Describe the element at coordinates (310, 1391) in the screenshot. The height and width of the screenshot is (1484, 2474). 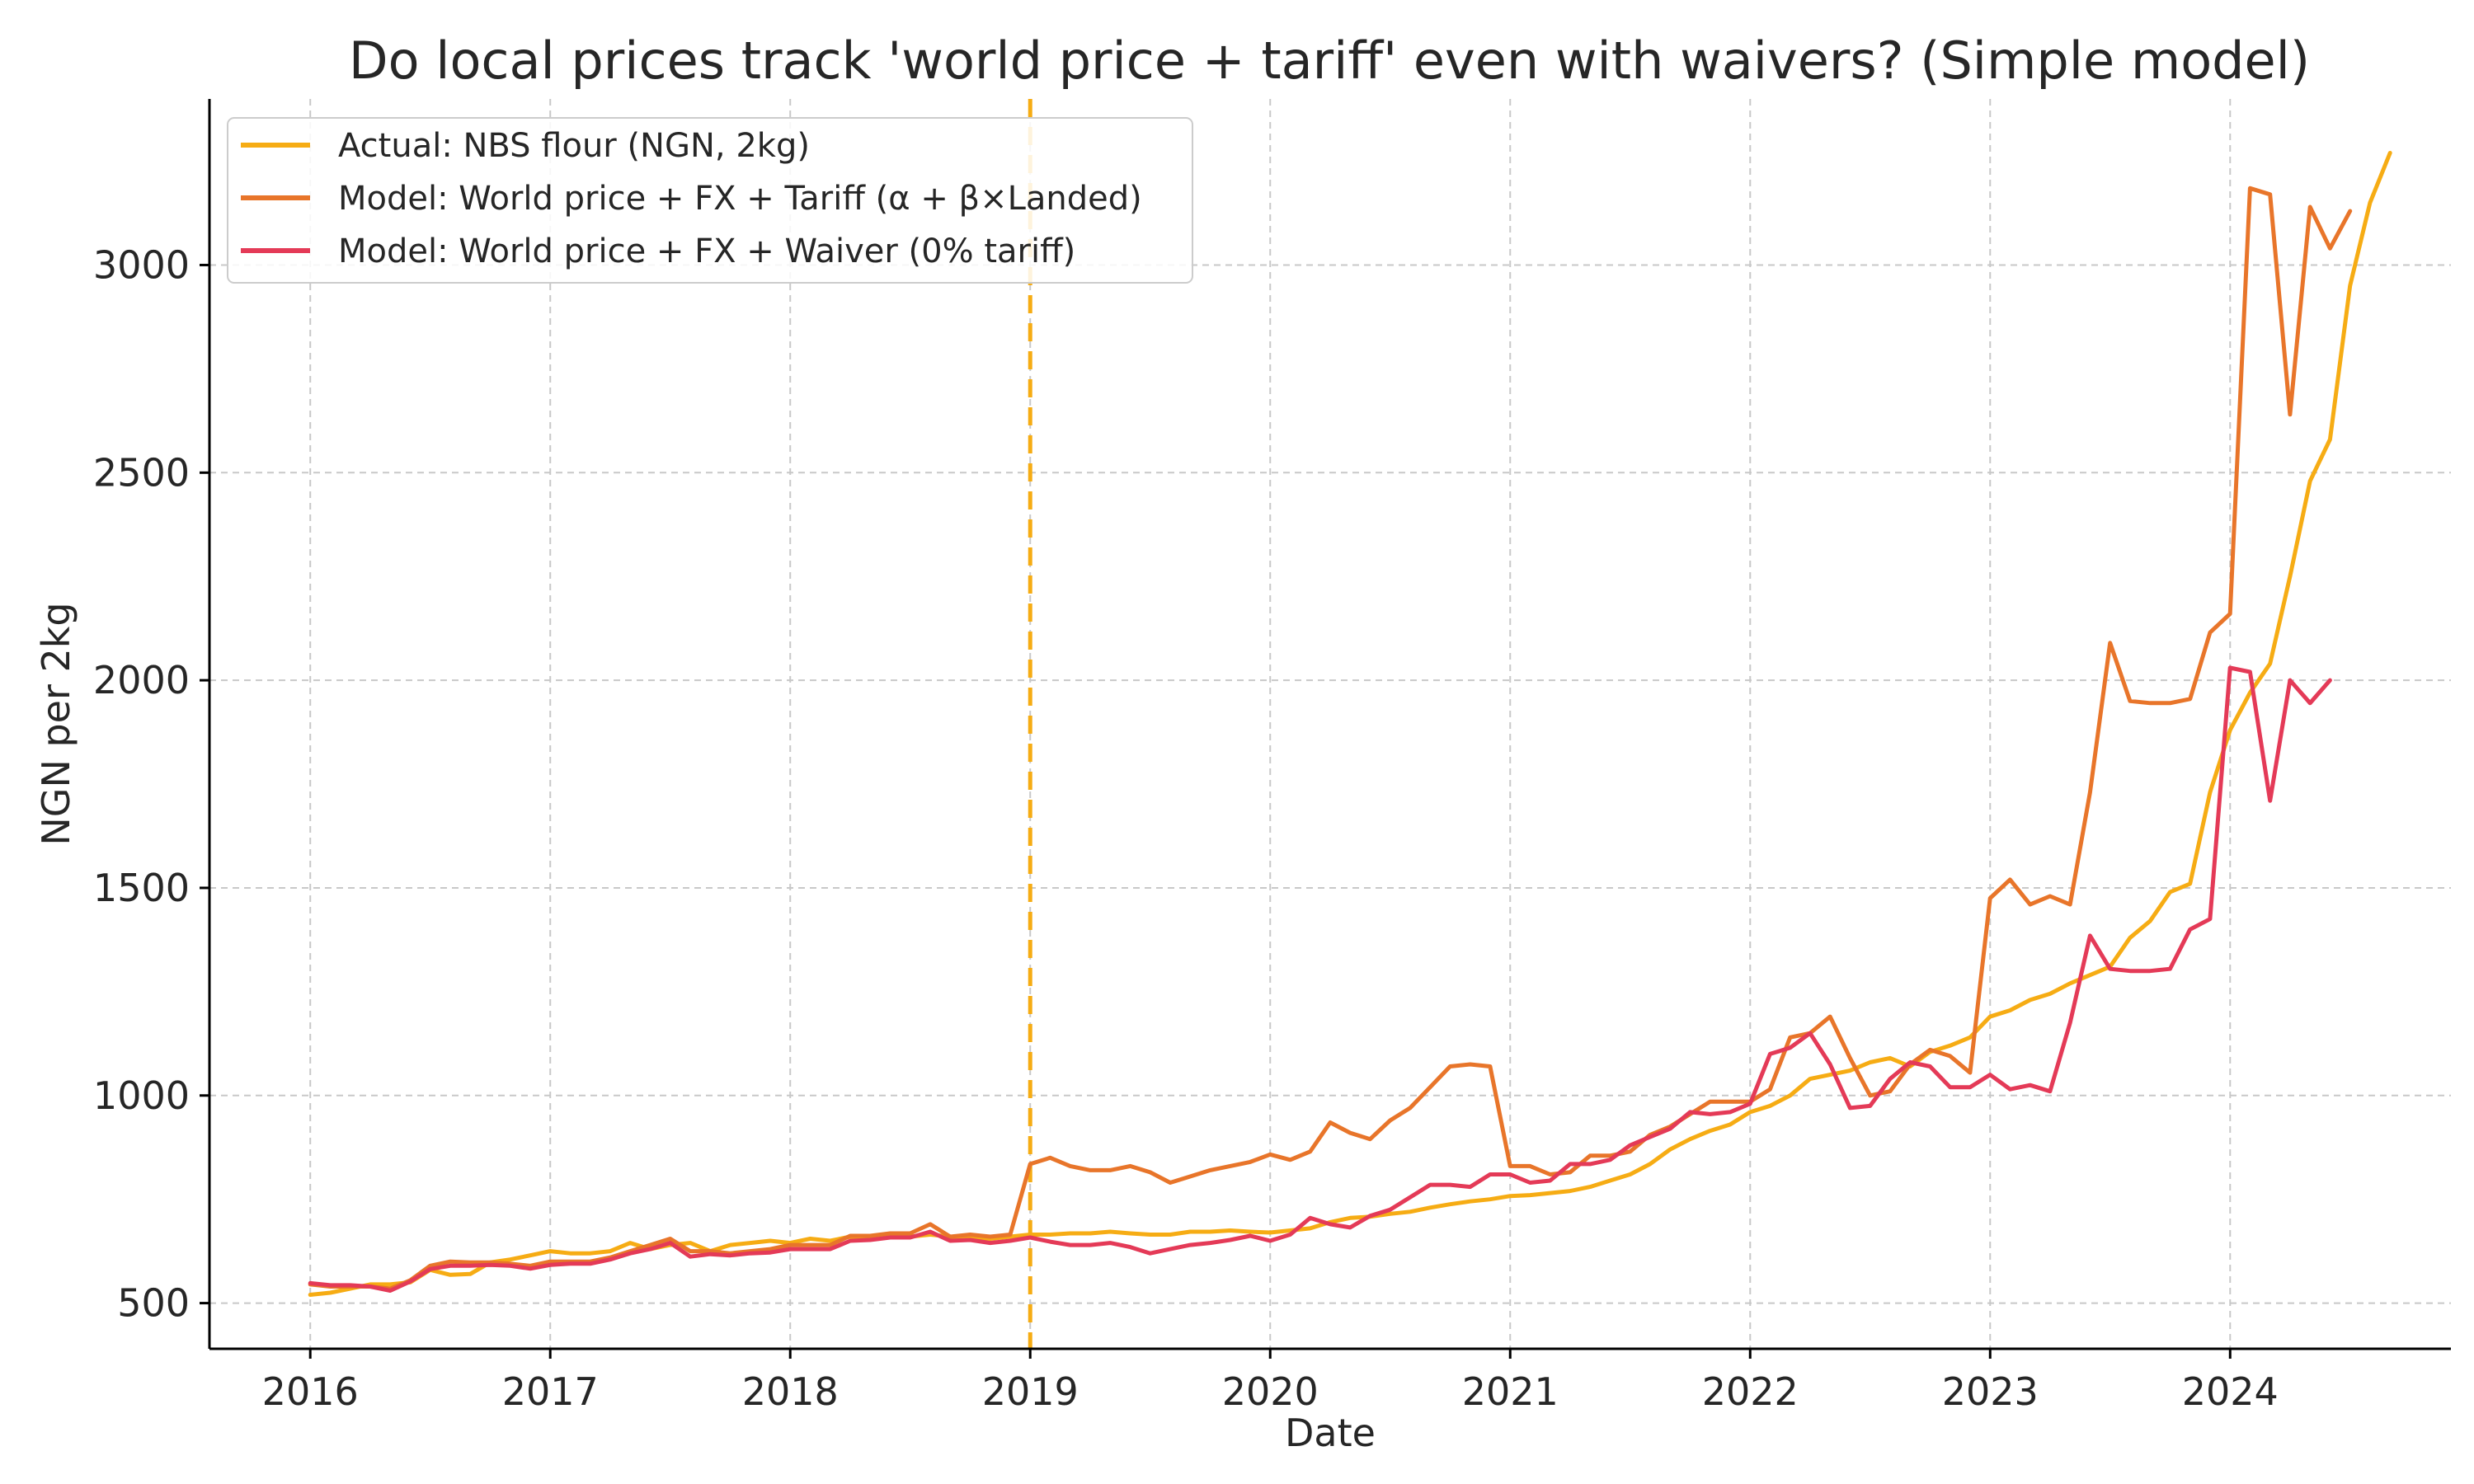
I see `x-tick-label: 2016` at that location.